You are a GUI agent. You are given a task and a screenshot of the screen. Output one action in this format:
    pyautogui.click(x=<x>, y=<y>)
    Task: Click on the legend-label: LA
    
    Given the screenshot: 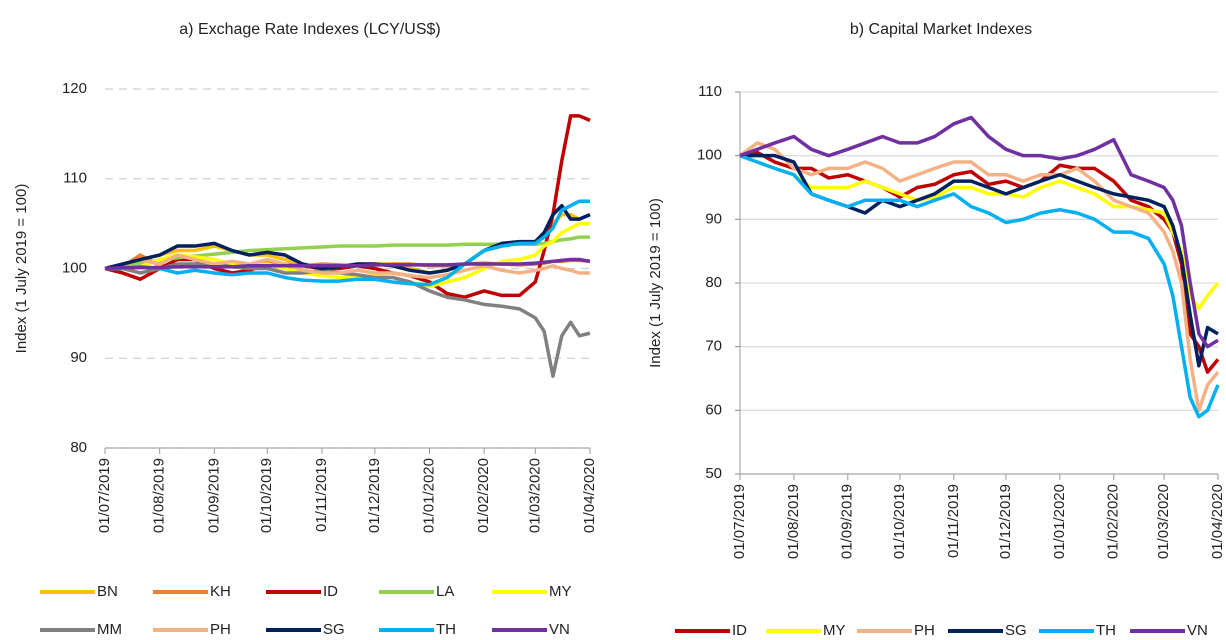 What is the action you would take?
    pyautogui.click(x=445, y=591)
    